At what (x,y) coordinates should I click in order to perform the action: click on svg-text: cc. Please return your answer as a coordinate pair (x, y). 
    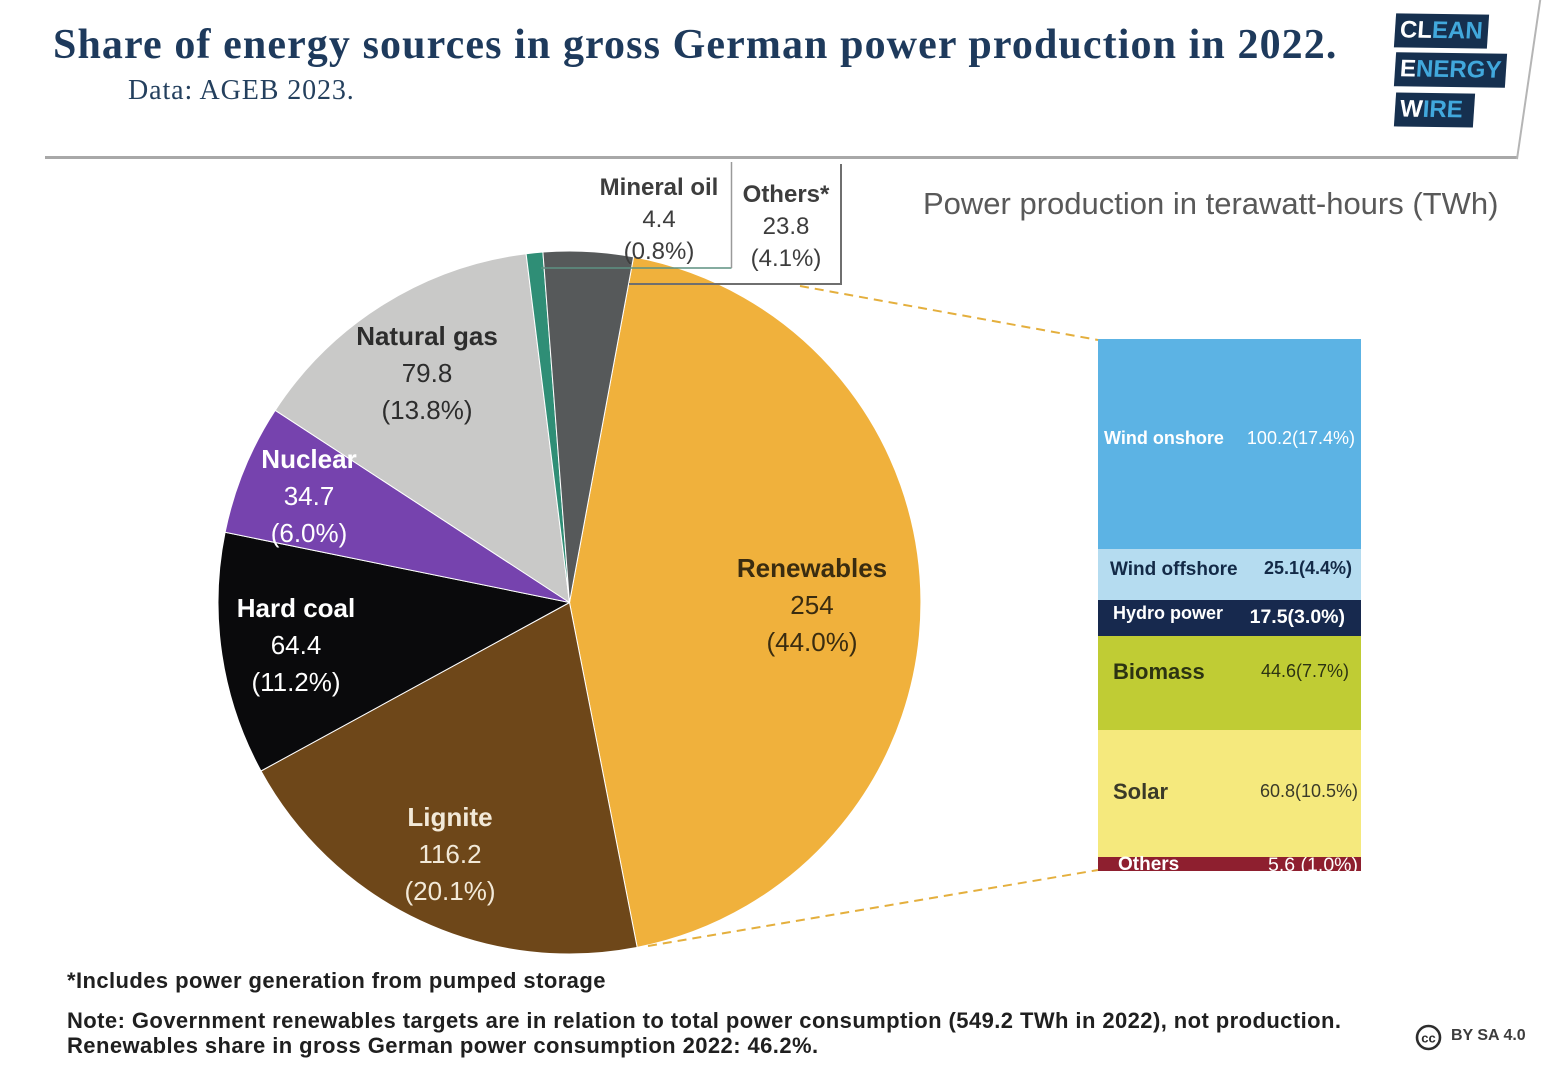
    Looking at the image, I should click on (1428, 1038).